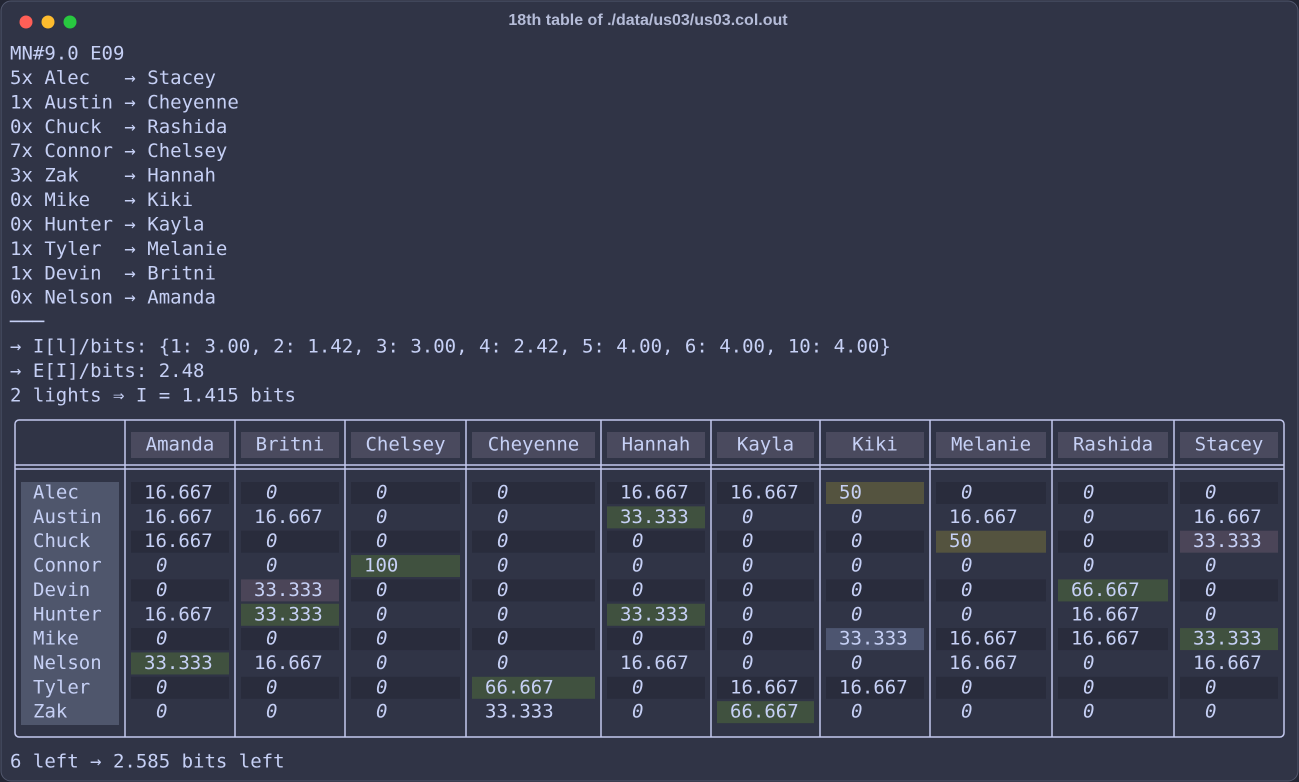 This screenshot has height=782, width=1299. Describe the element at coordinates (26, 22) in the screenshot. I see `close-button` at that location.